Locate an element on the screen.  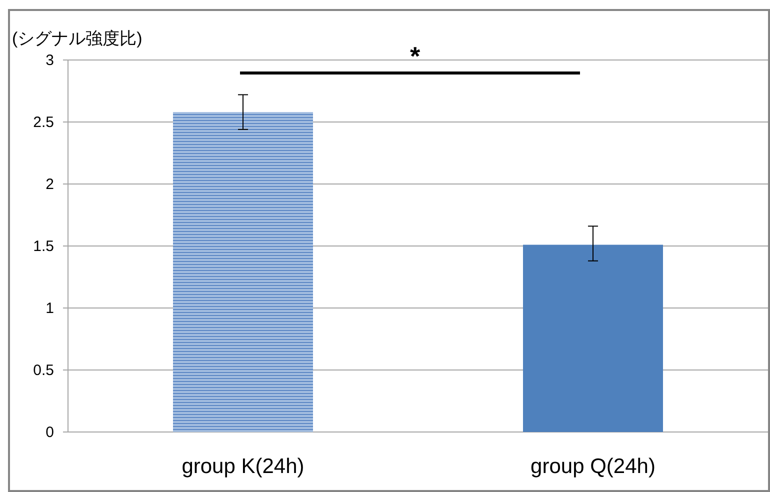
y-tick-label: 0.5 is located at coordinates (43, 370).